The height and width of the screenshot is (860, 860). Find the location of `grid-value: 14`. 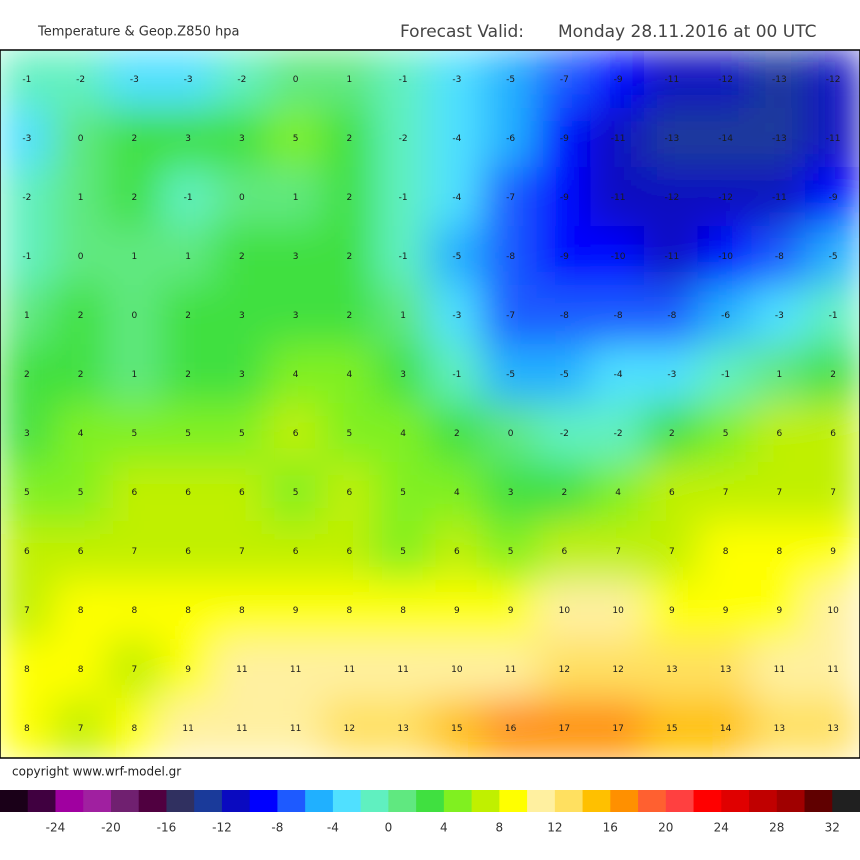

grid-value: 14 is located at coordinates (726, 729).